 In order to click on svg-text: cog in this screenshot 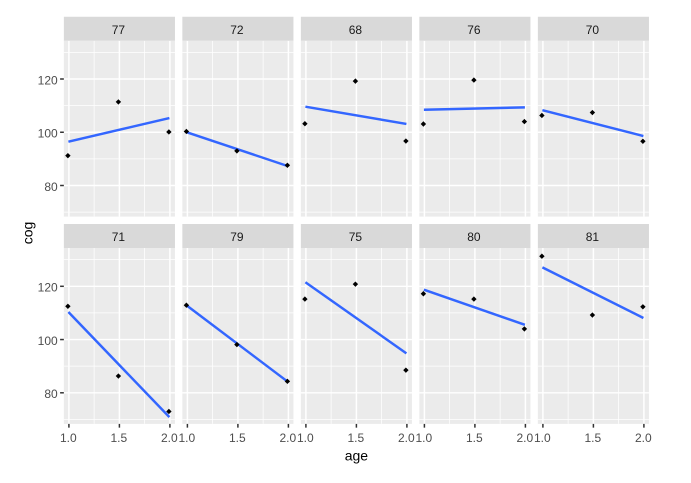, I will do `click(28, 233)`.